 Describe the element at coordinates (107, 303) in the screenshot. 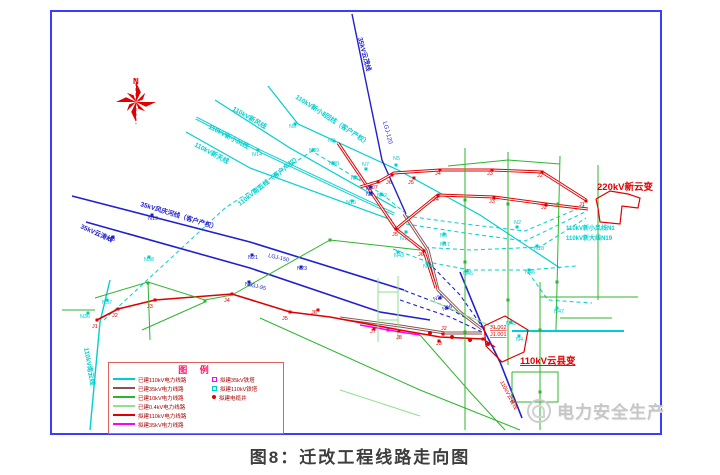

I see `diagram-label: N37` at that location.